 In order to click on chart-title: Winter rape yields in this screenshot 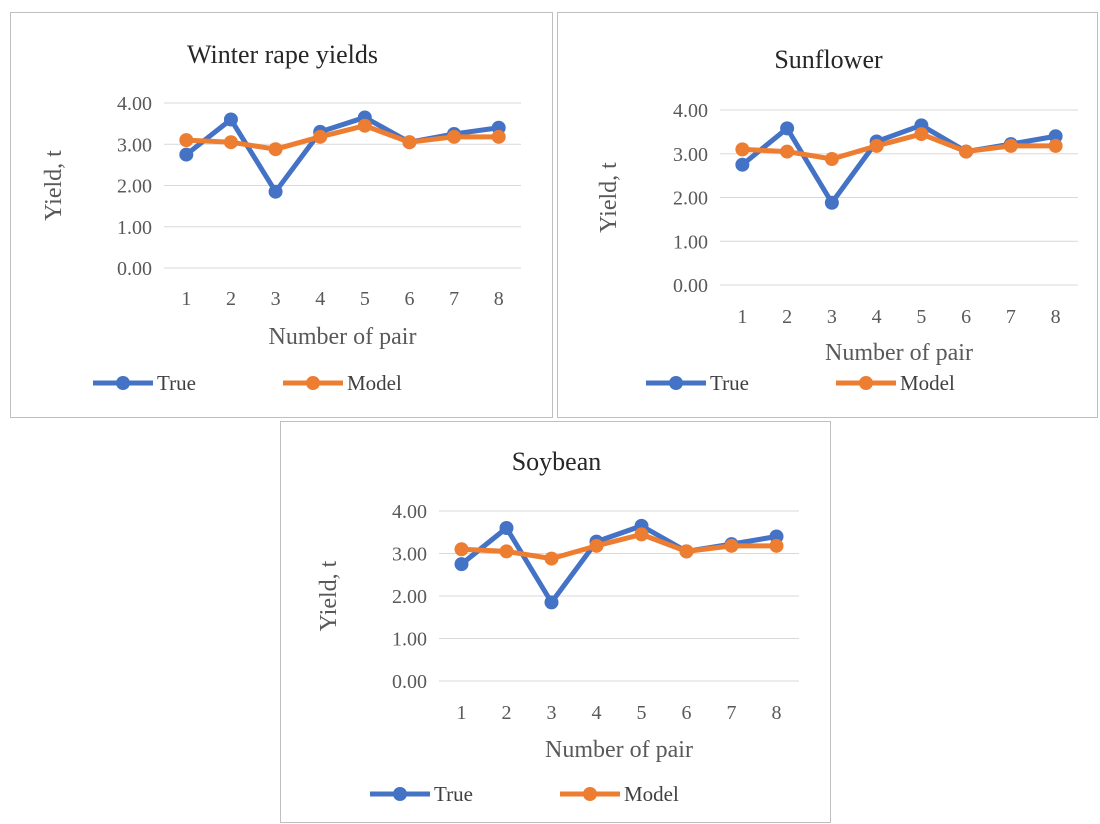, I will do `click(282, 54)`.